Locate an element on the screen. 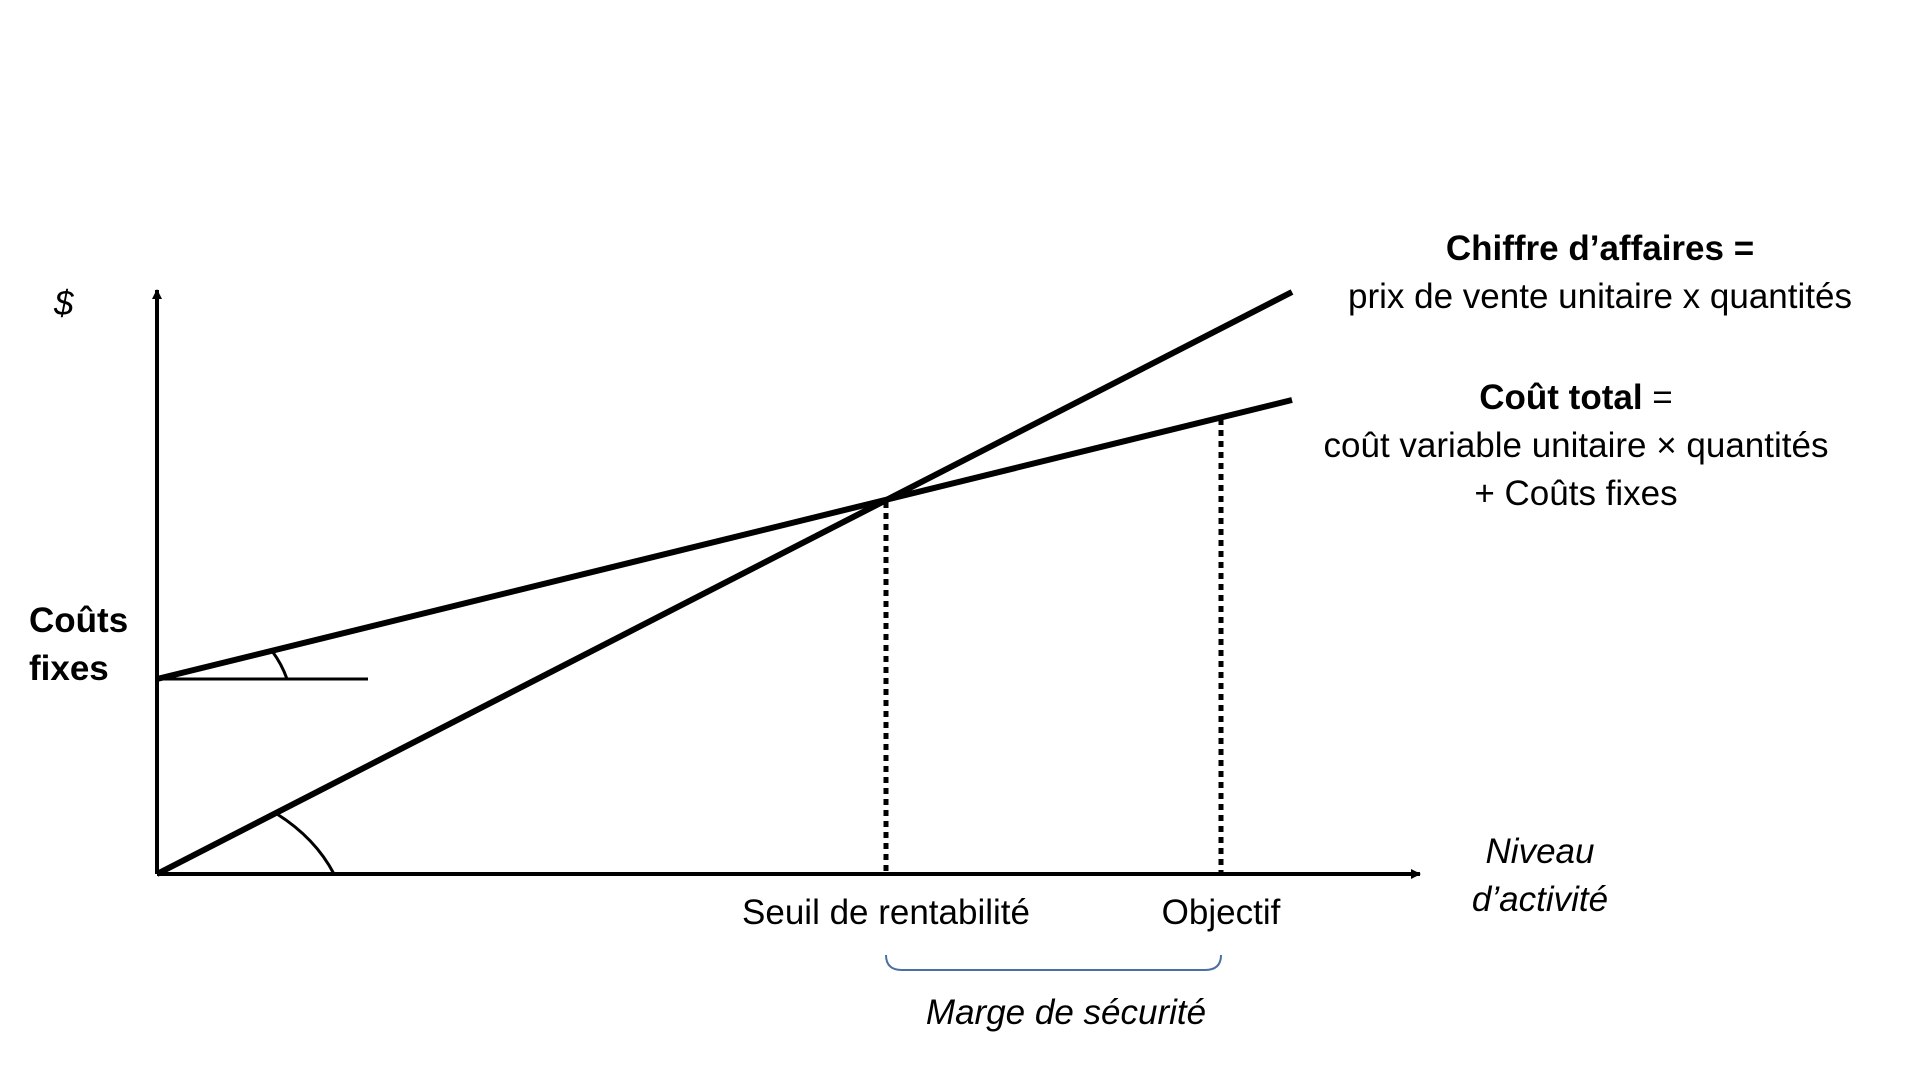 This screenshot has height=1080, width=1920. y-axis-label: $ is located at coordinates (64, 303).